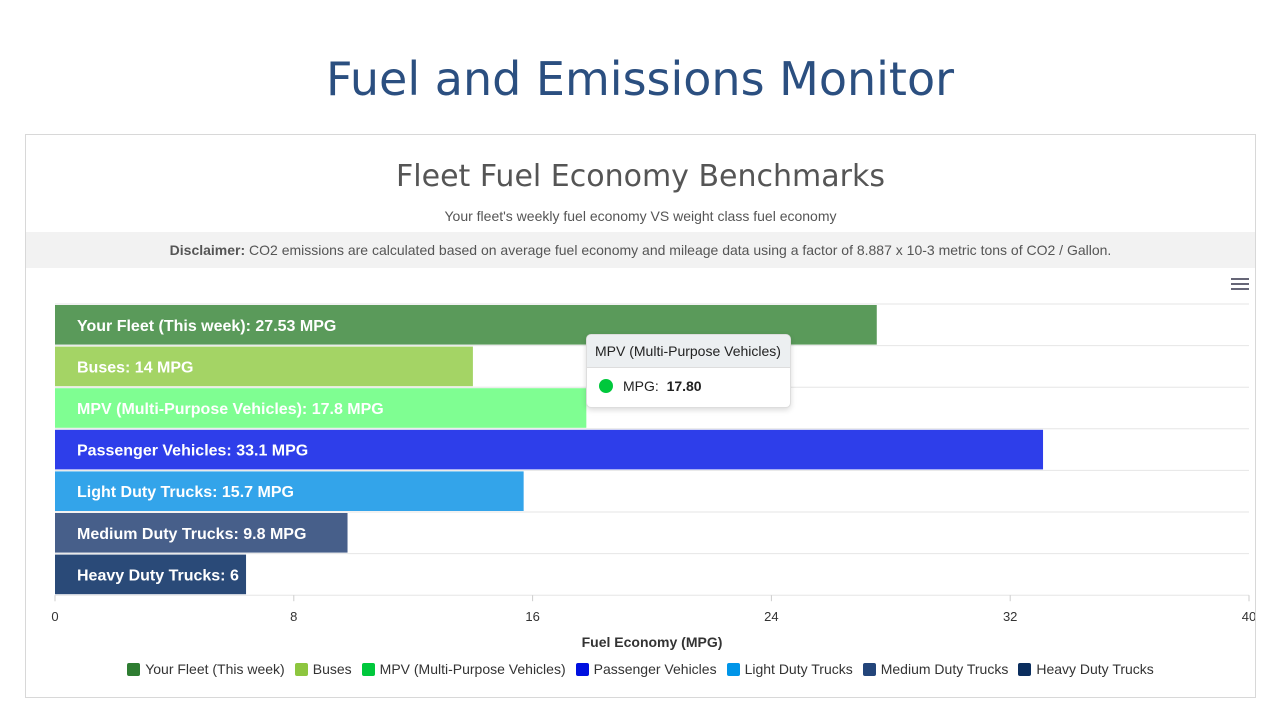 The image size is (1280, 720). I want to click on chart-title: Fleet Fuel Economy Benchmarks, so click(640, 176).